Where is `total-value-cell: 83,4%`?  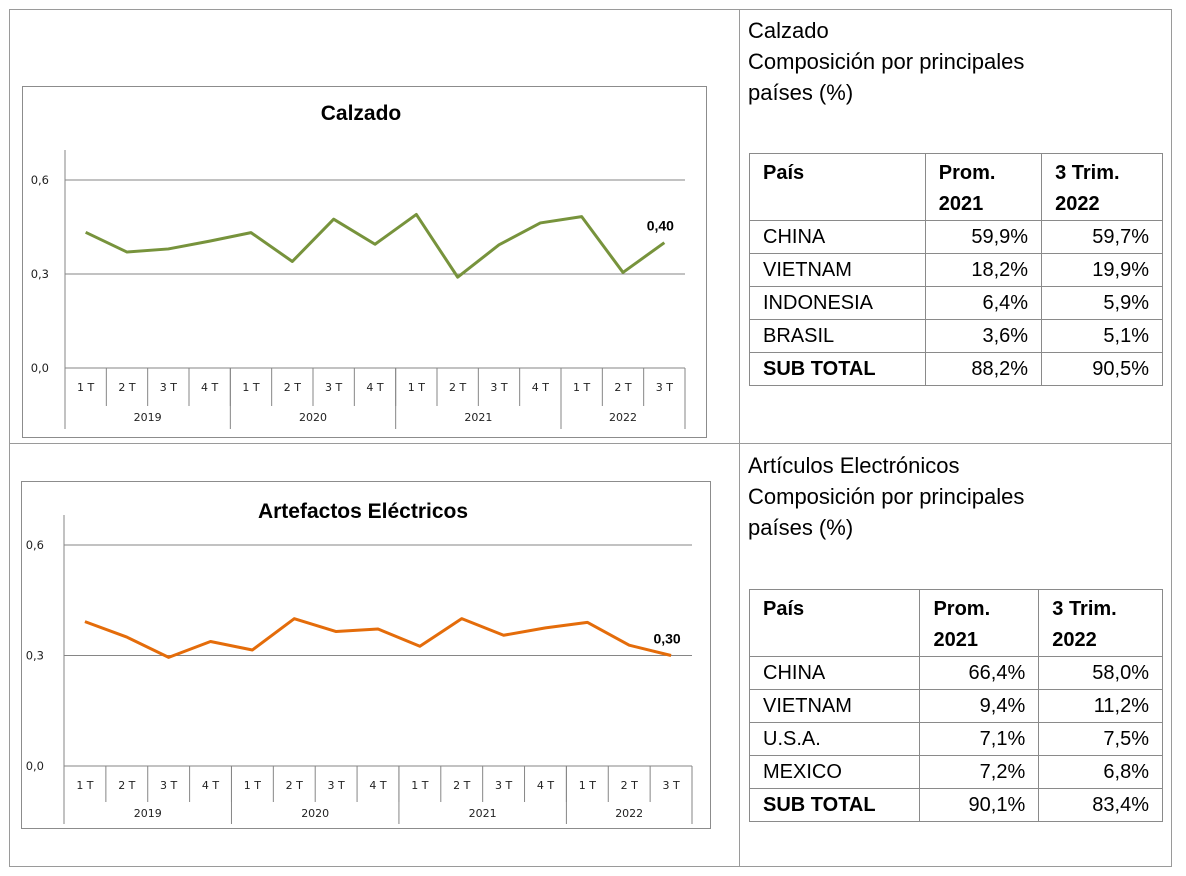 total-value-cell: 83,4% is located at coordinates (1100, 805).